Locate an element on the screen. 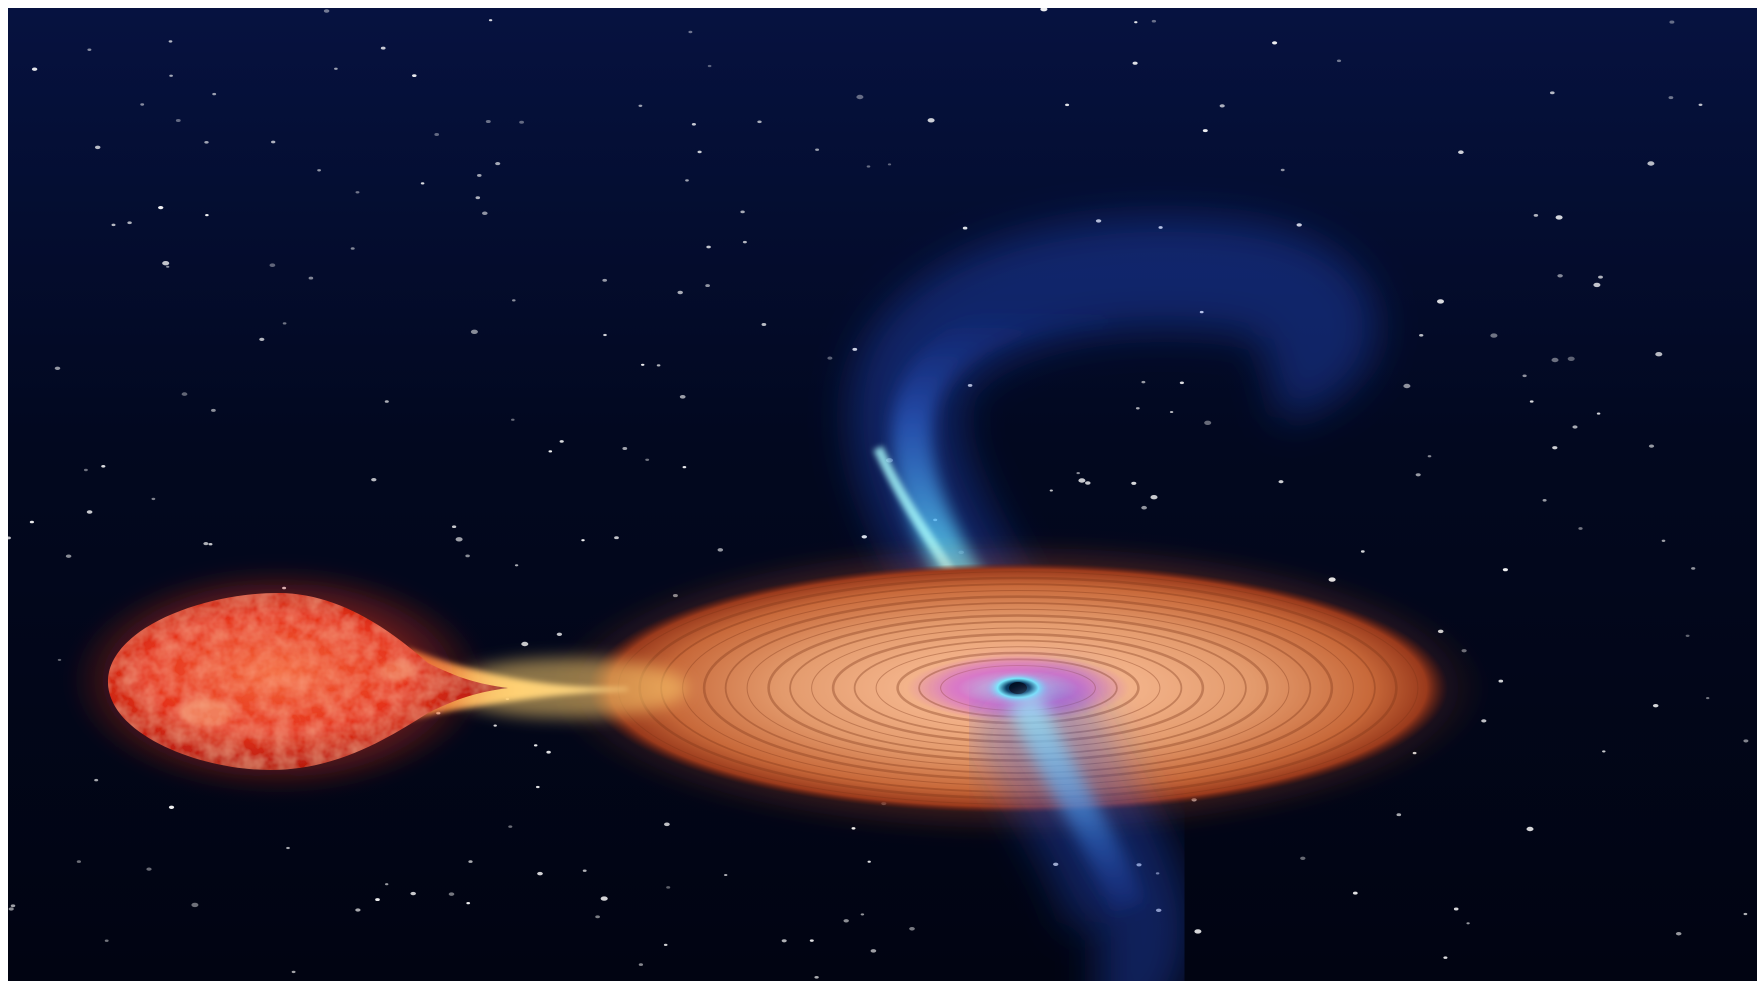 The image size is (1757, 981). red-donor-star is located at coordinates (288, 680).